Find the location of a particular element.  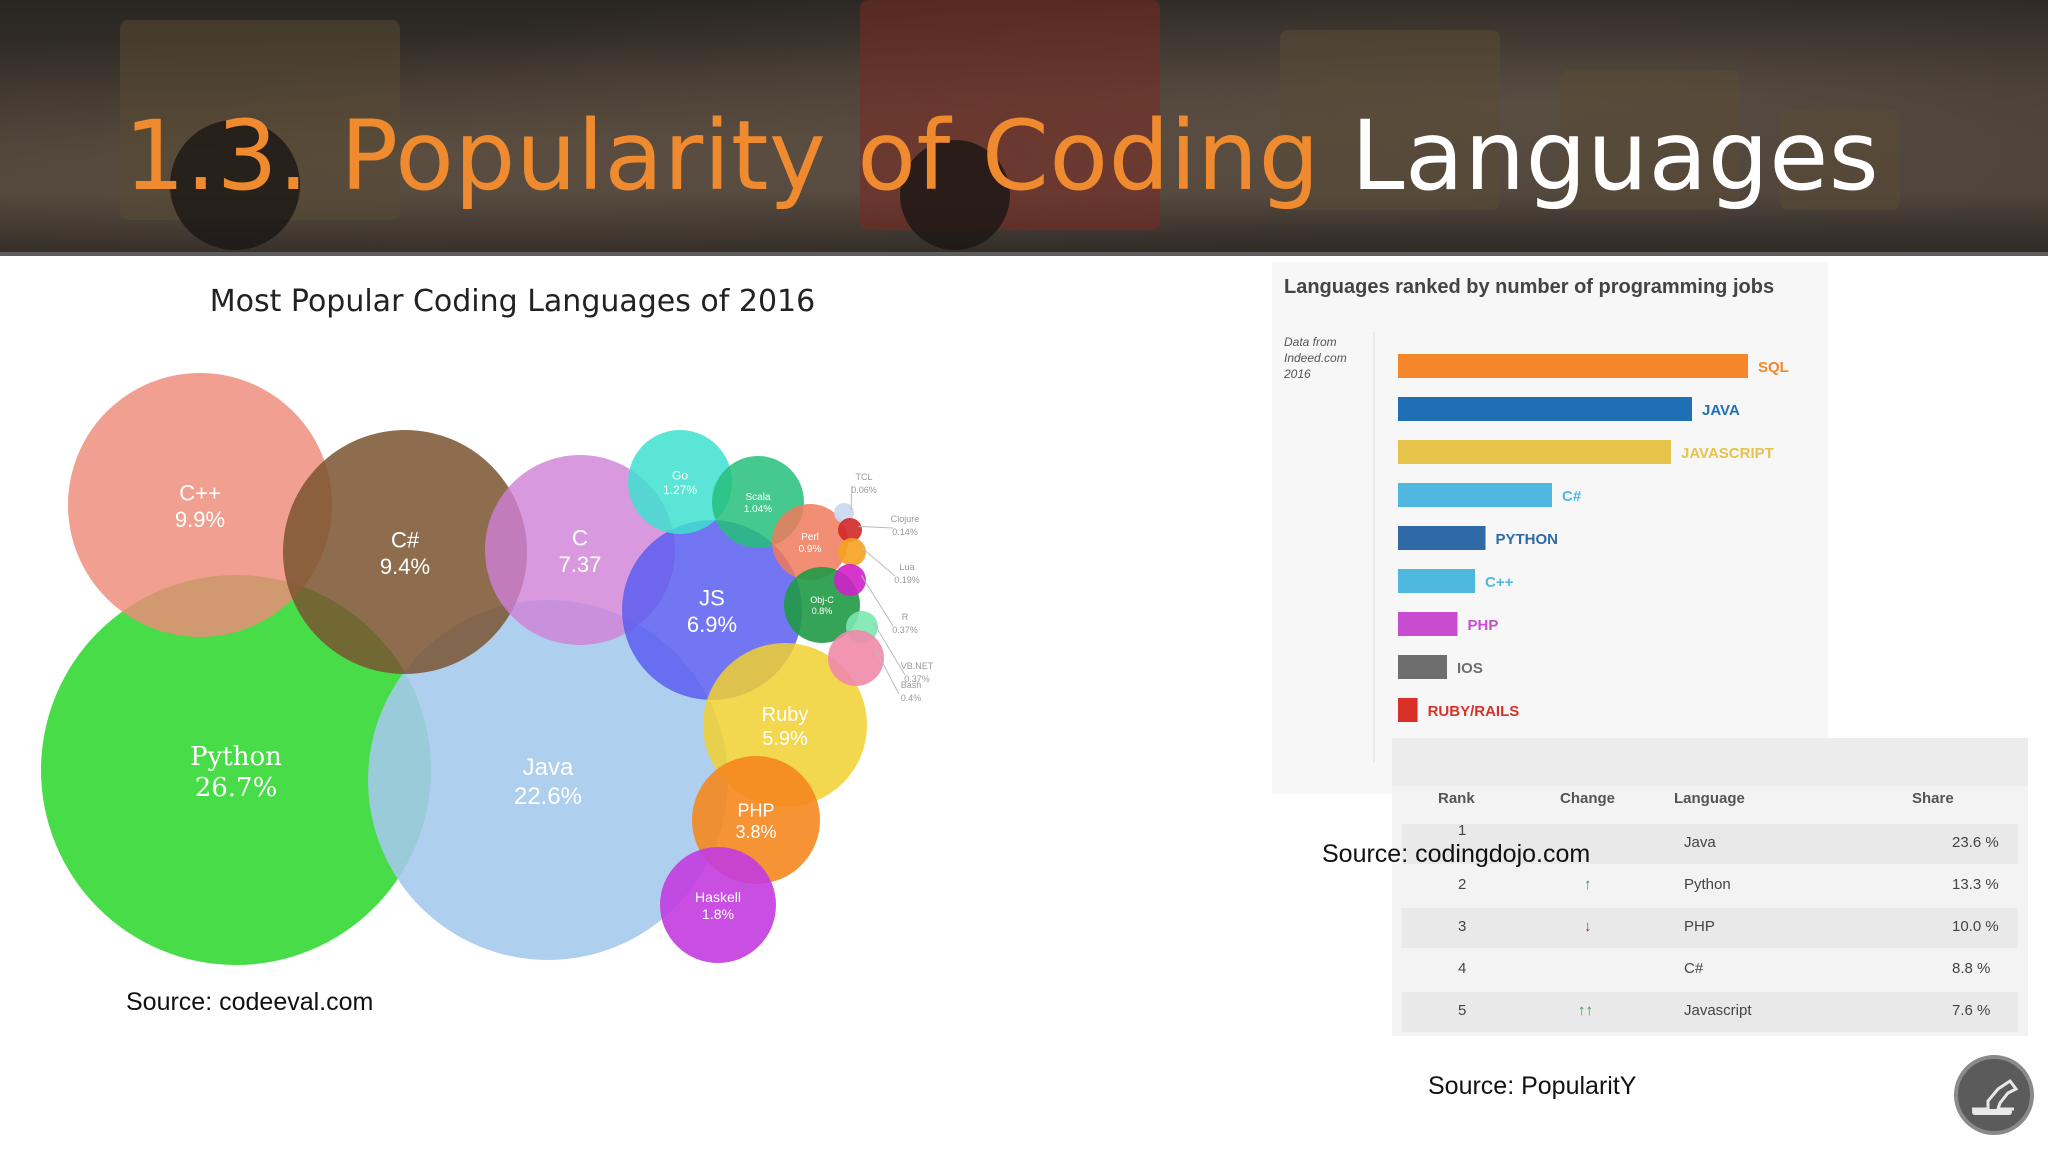

excavator-logo-icon is located at coordinates (1994, 1095).